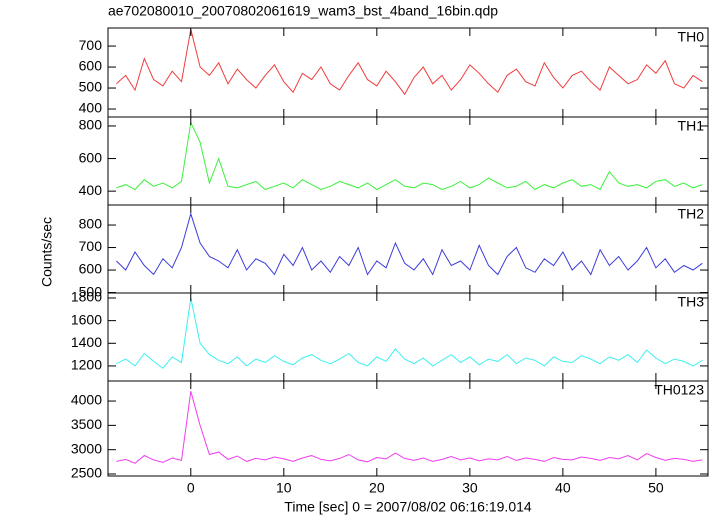  Describe the element at coordinates (86, 448) in the screenshot. I see `y-tick-label: 3000` at that location.